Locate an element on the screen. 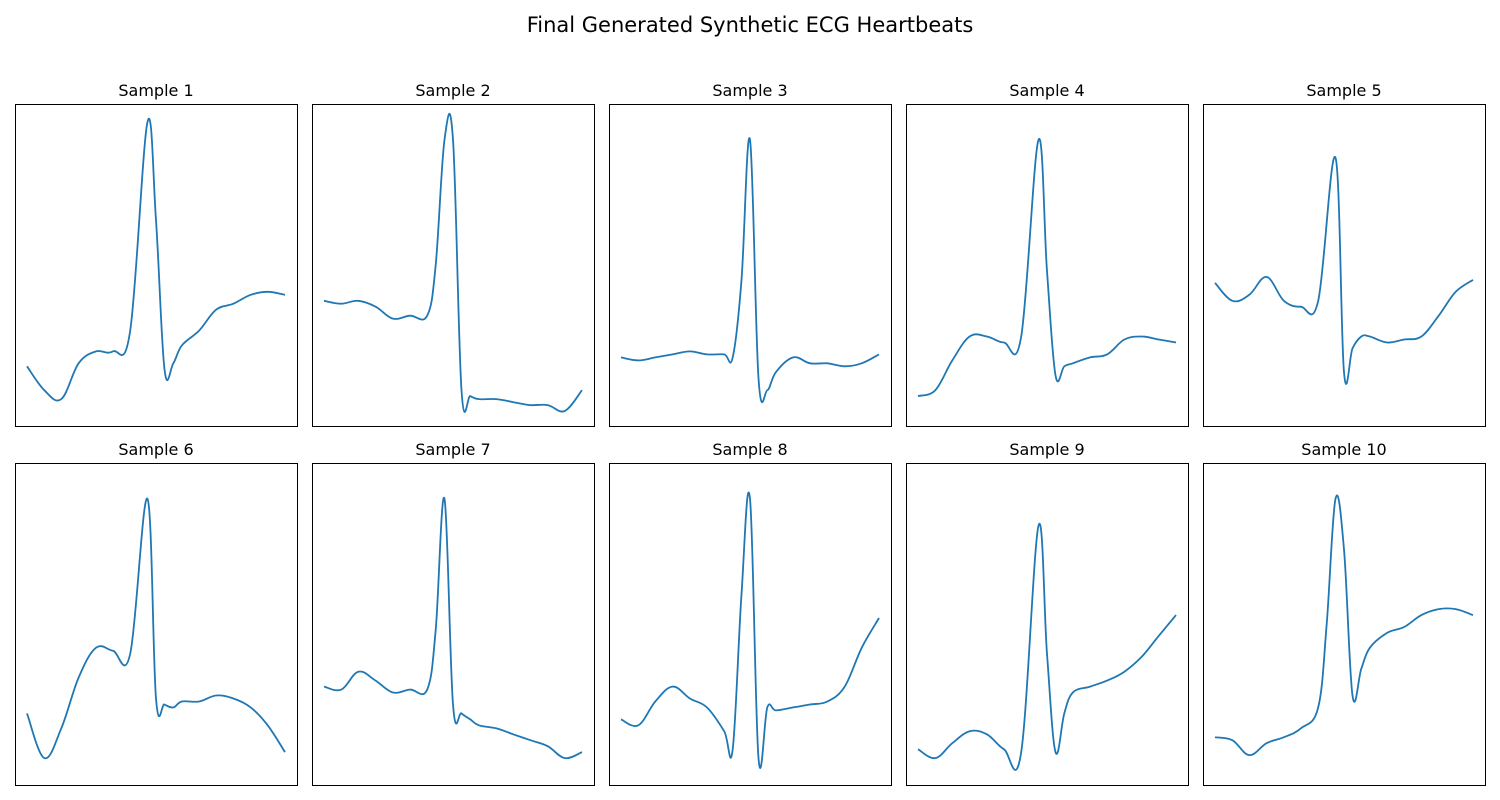 The width and height of the screenshot is (1500, 800). subplot-title: Sample 3 is located at coordinates (749, 90).